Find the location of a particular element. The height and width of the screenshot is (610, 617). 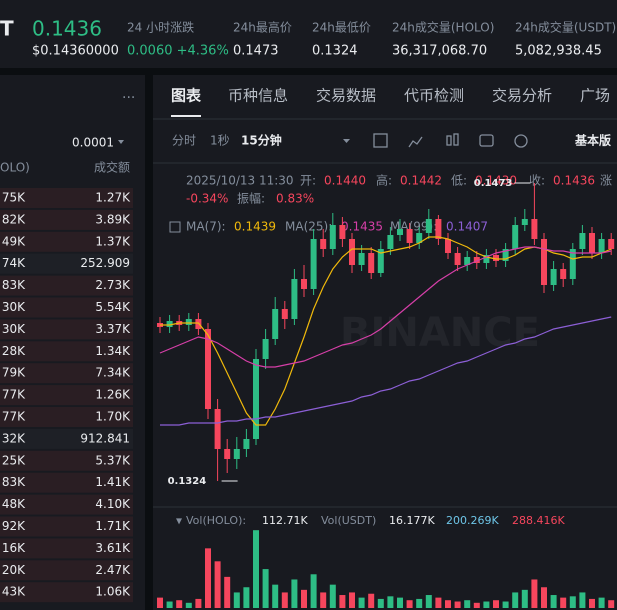

turnover: 252.909 is located at coordinates (105, 263).